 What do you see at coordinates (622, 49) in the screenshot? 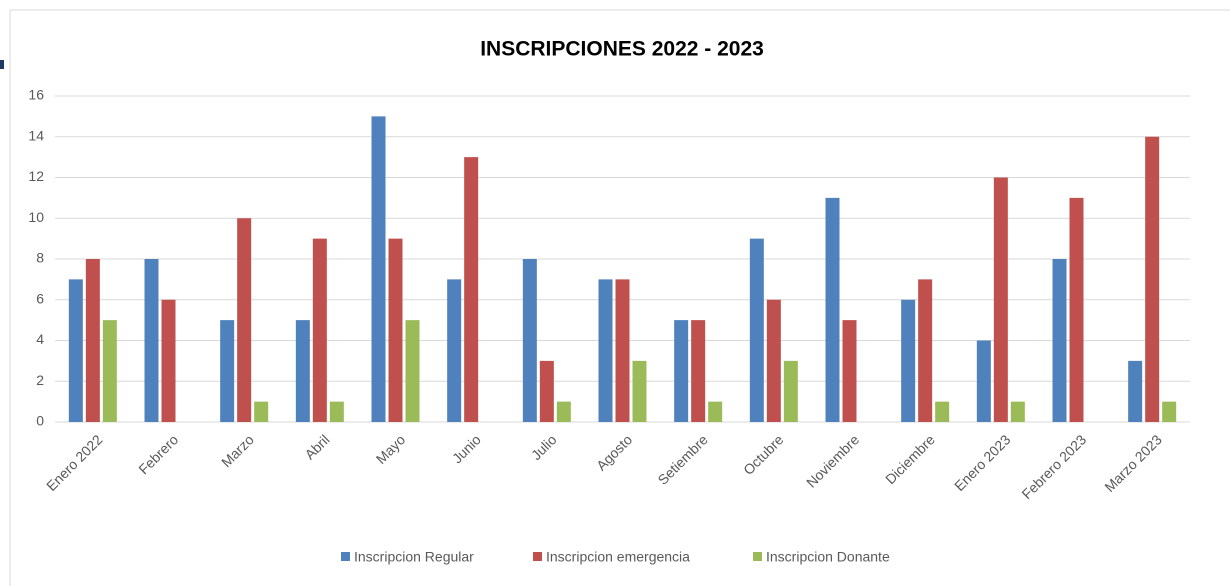
I see `chart-title: INSCRIPCIONES 2022 - 2023` at bounding box center [622, 49].